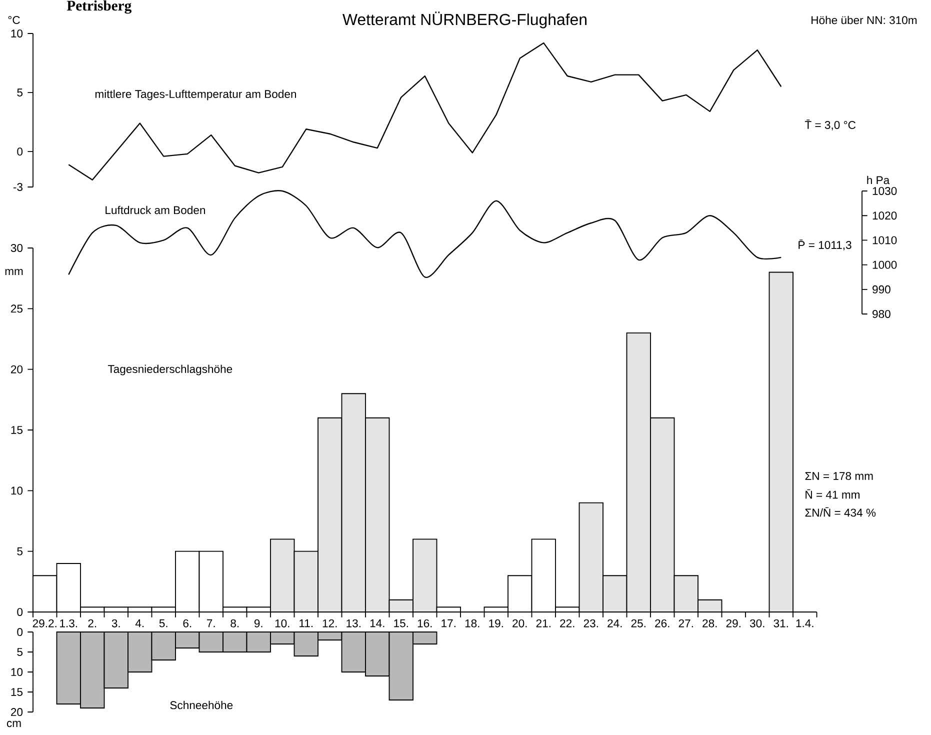 Image resolution: width=931 pixels, height=735 pixels. I want to click on x-tick-label: 13., so click(353, 623).